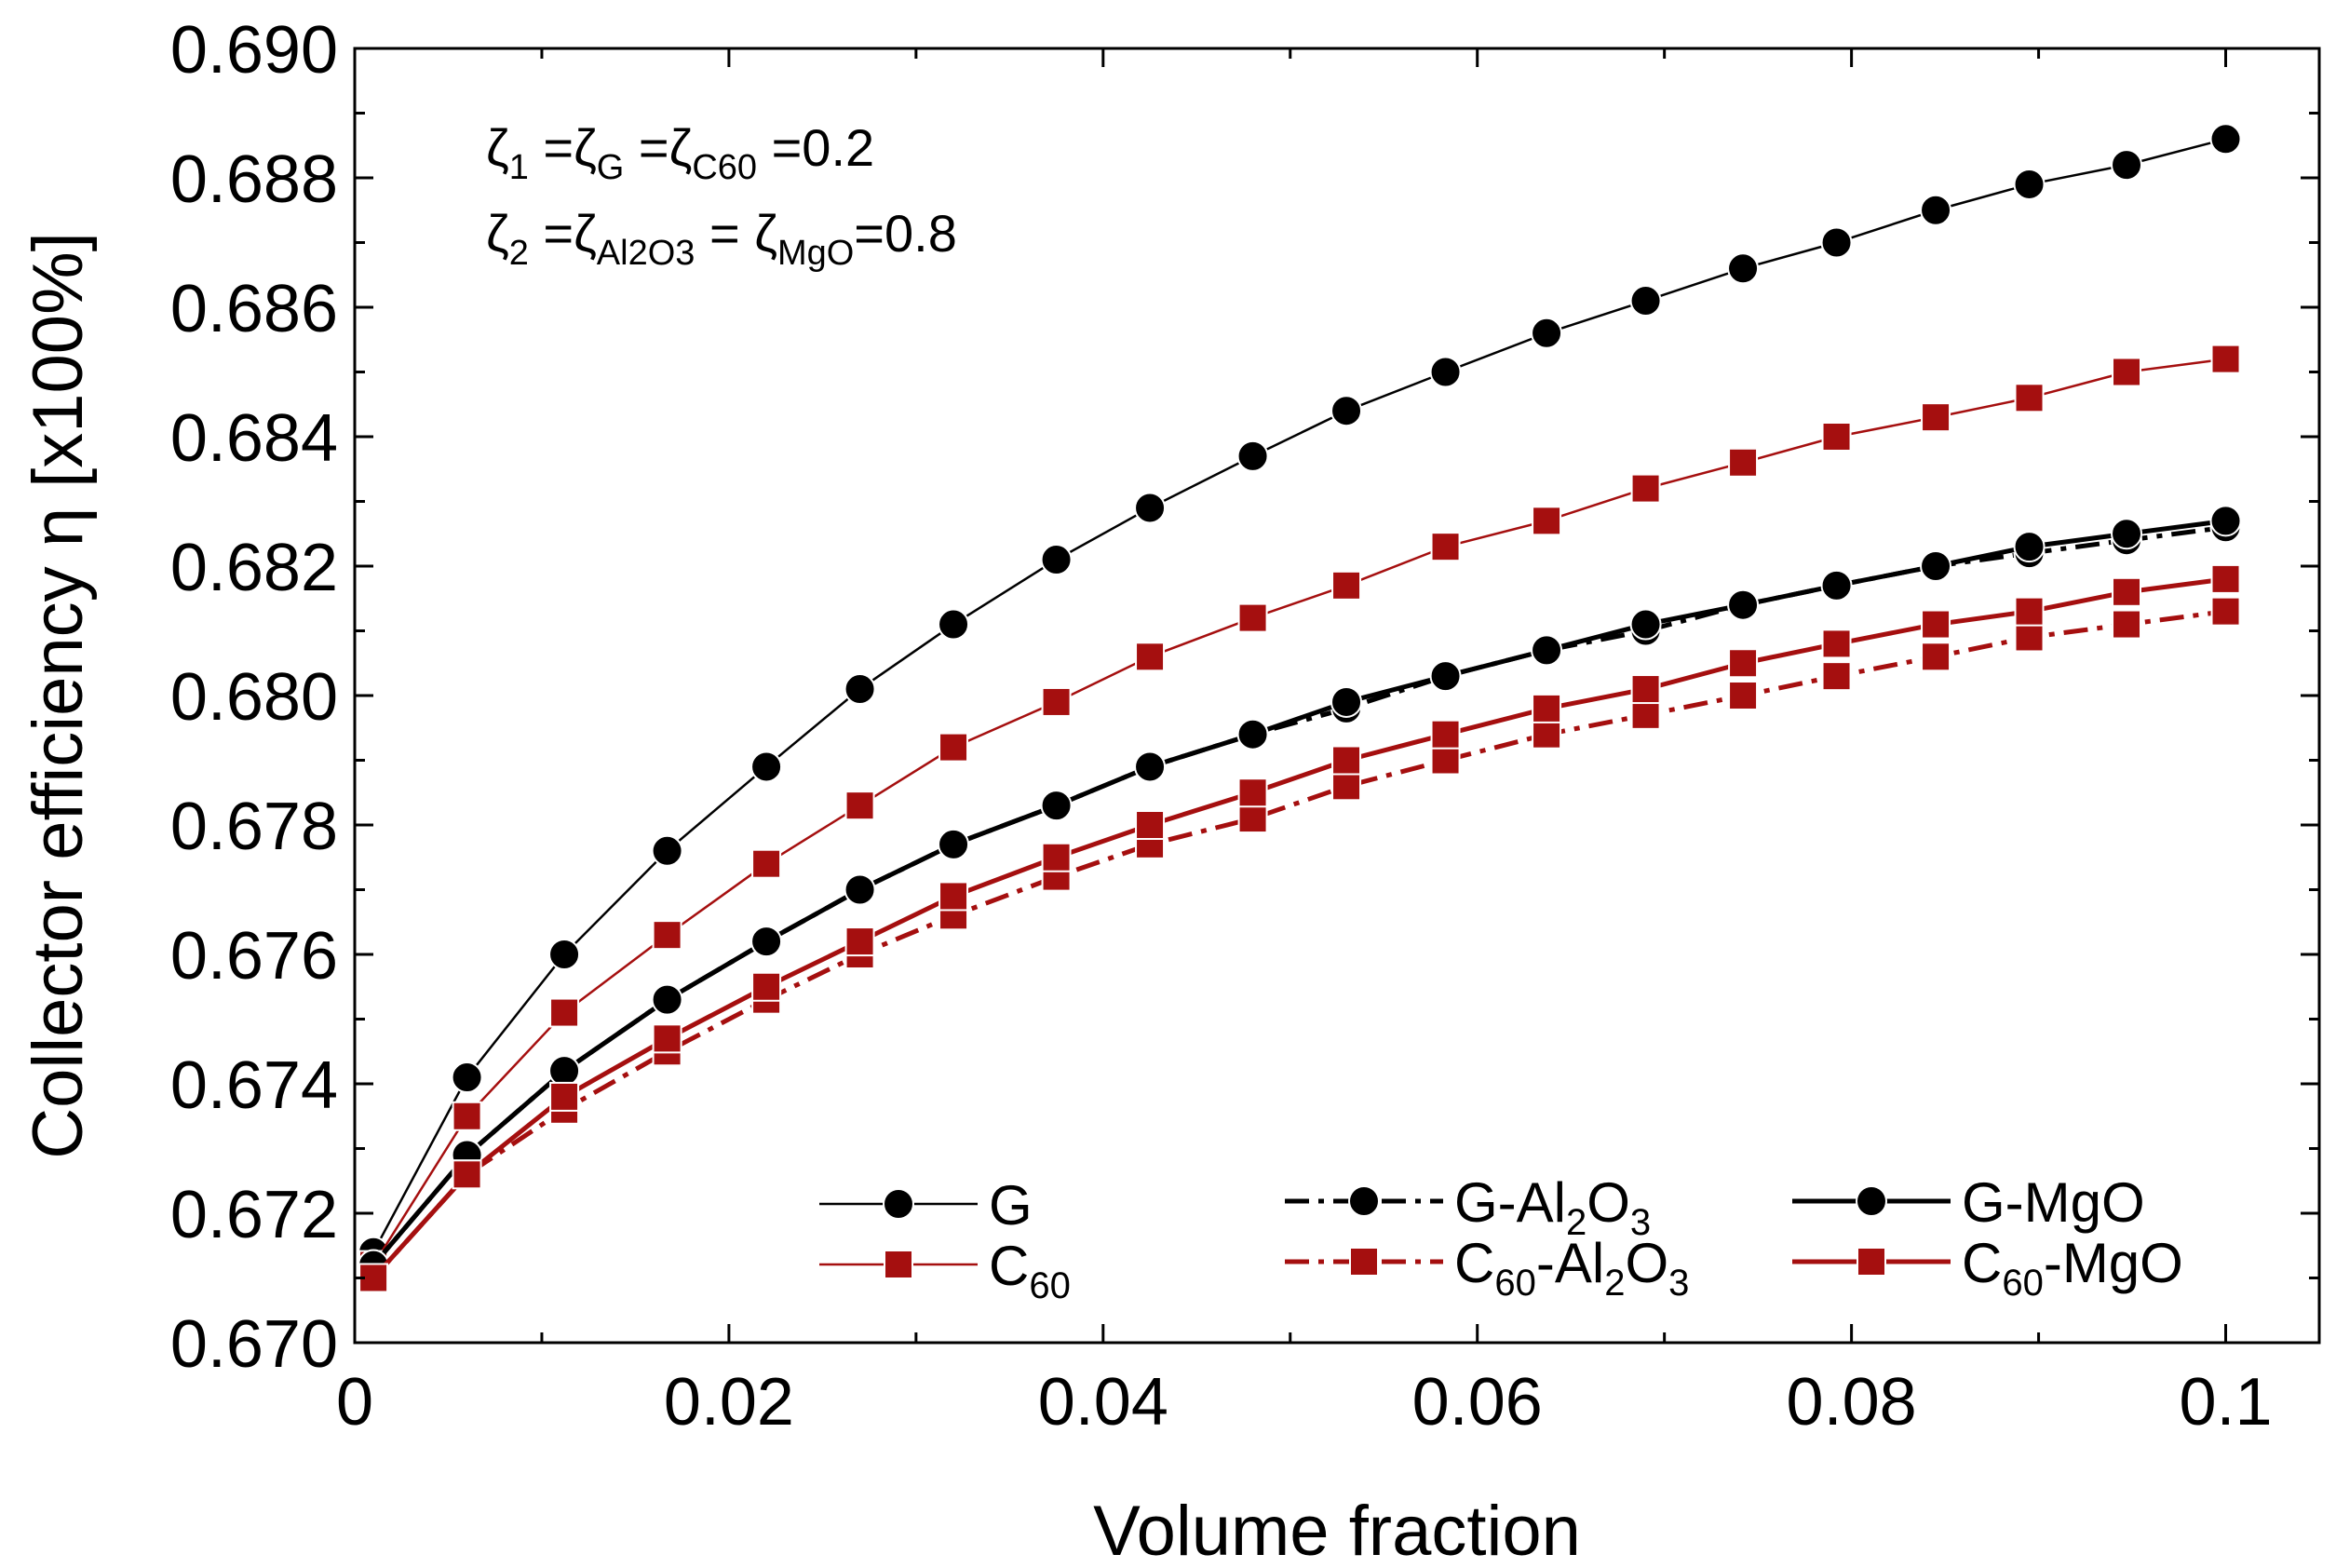  I want to click on y-tick-label: 0.690, so click(254, 50).